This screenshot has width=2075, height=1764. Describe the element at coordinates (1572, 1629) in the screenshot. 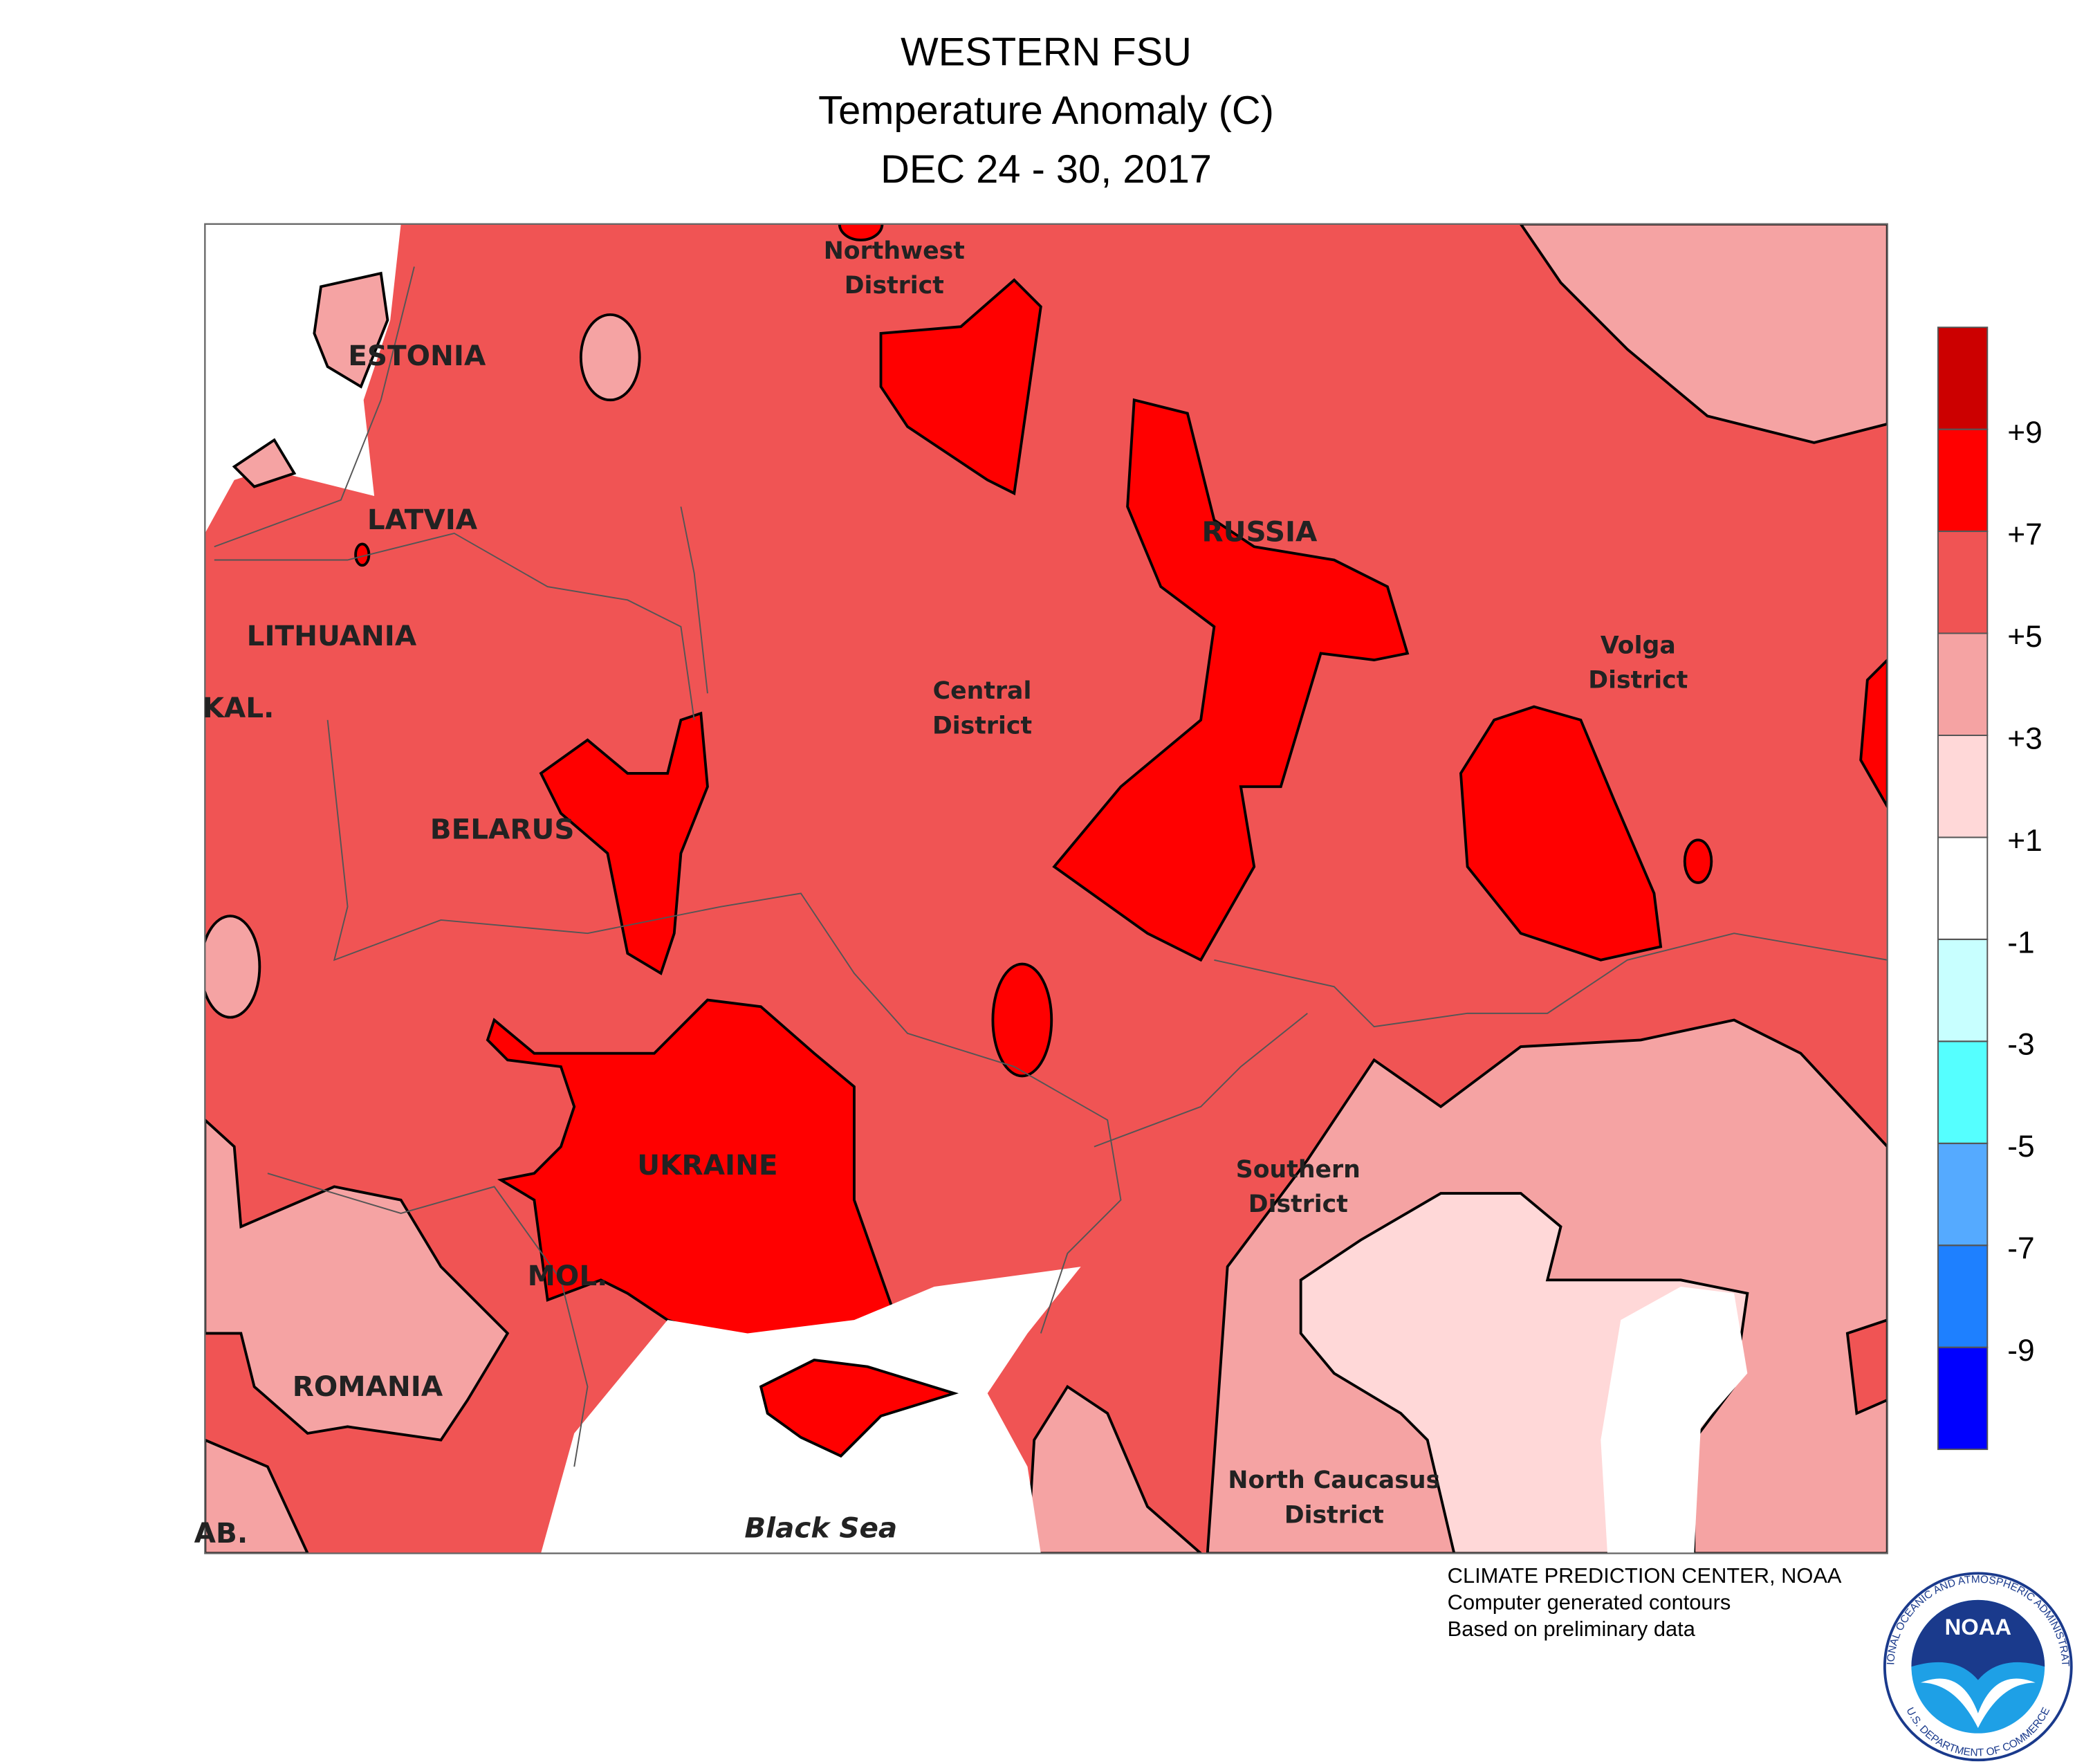

I see `footer-line: Based on preliminary data` at that location.